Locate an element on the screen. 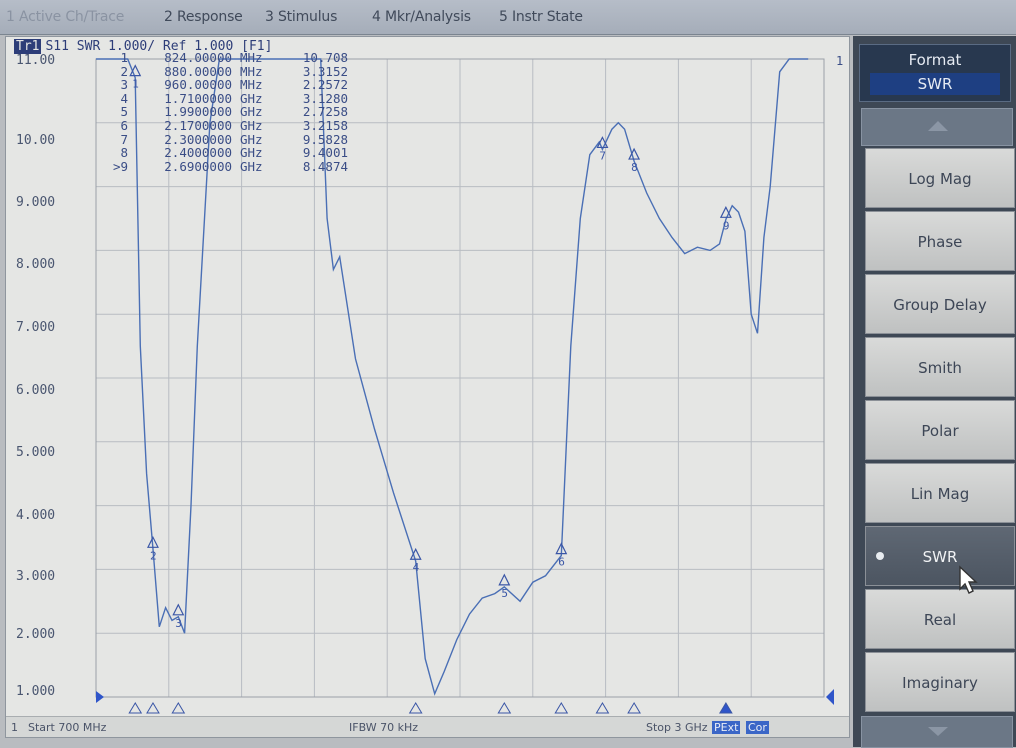 This screenshot has width=1016, height=748. marker-row: 1 824.00000 MHz 10.708 is located at coordinates (234, 57).